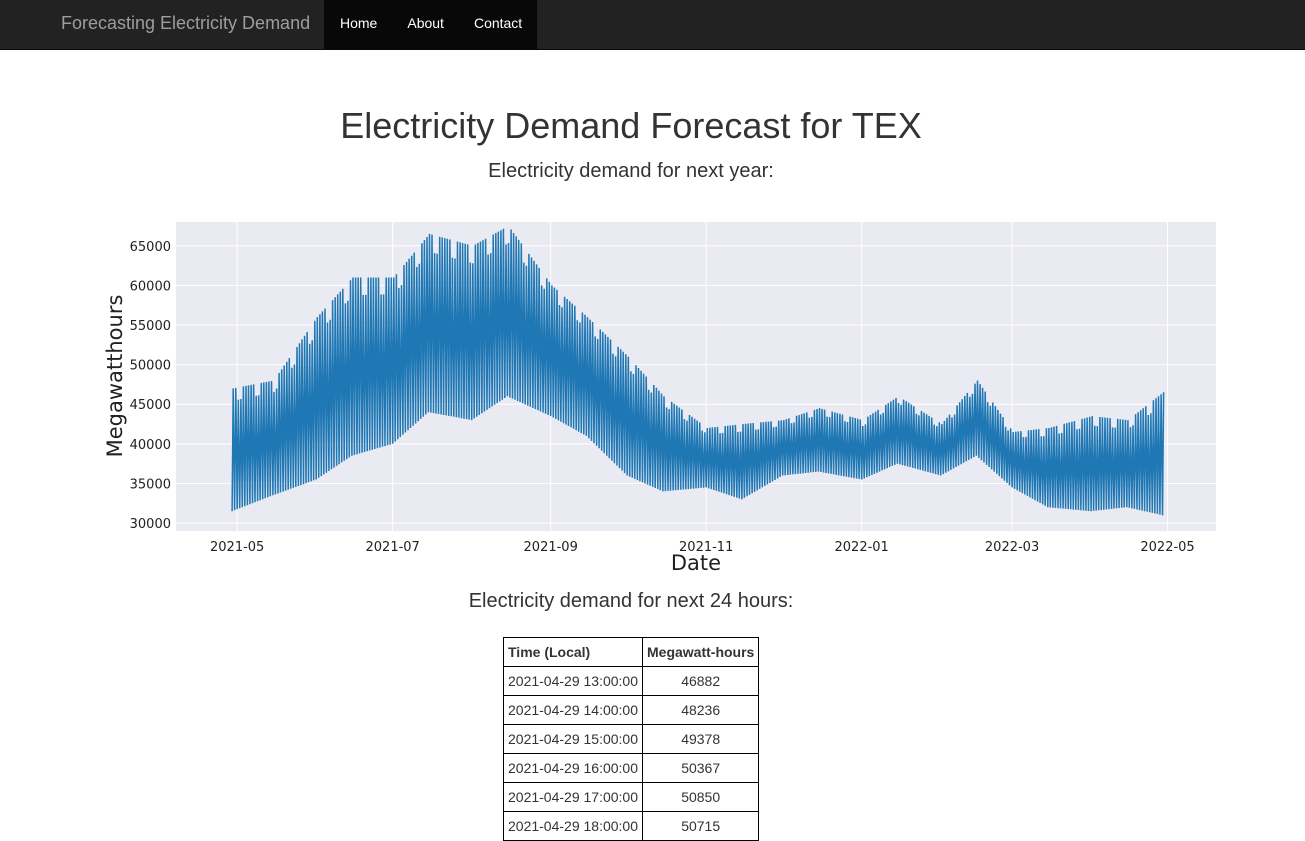 The width and height of the screenshot is (1305, 841). I want to click on x-tick-label: 2022-01, so click(862, 547).